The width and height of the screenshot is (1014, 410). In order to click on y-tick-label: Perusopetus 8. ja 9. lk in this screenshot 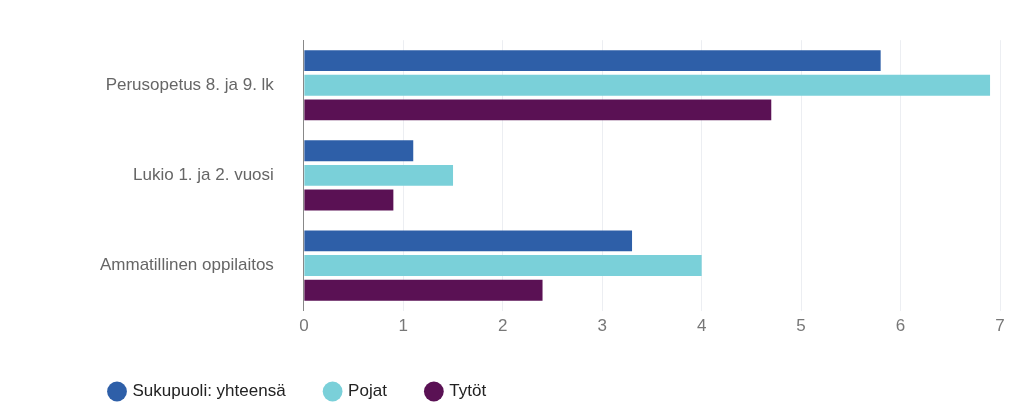, I will do `click(190, 84)`.